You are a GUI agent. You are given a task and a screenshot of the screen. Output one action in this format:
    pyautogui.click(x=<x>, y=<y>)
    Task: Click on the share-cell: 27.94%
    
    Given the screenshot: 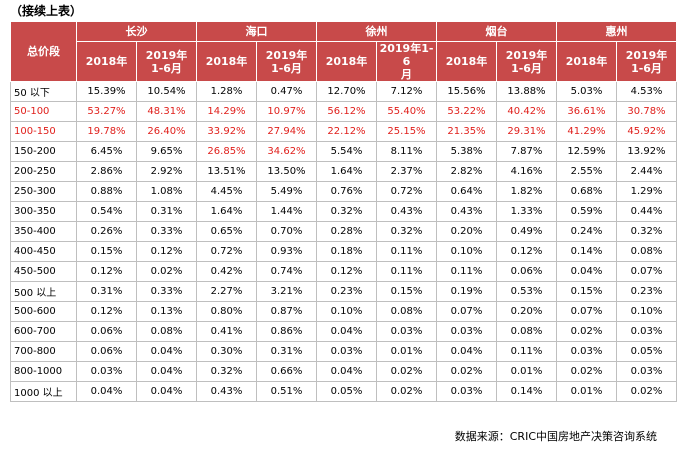 What is the action you would take?
    pyautogui.click(x=286, y=131)
    